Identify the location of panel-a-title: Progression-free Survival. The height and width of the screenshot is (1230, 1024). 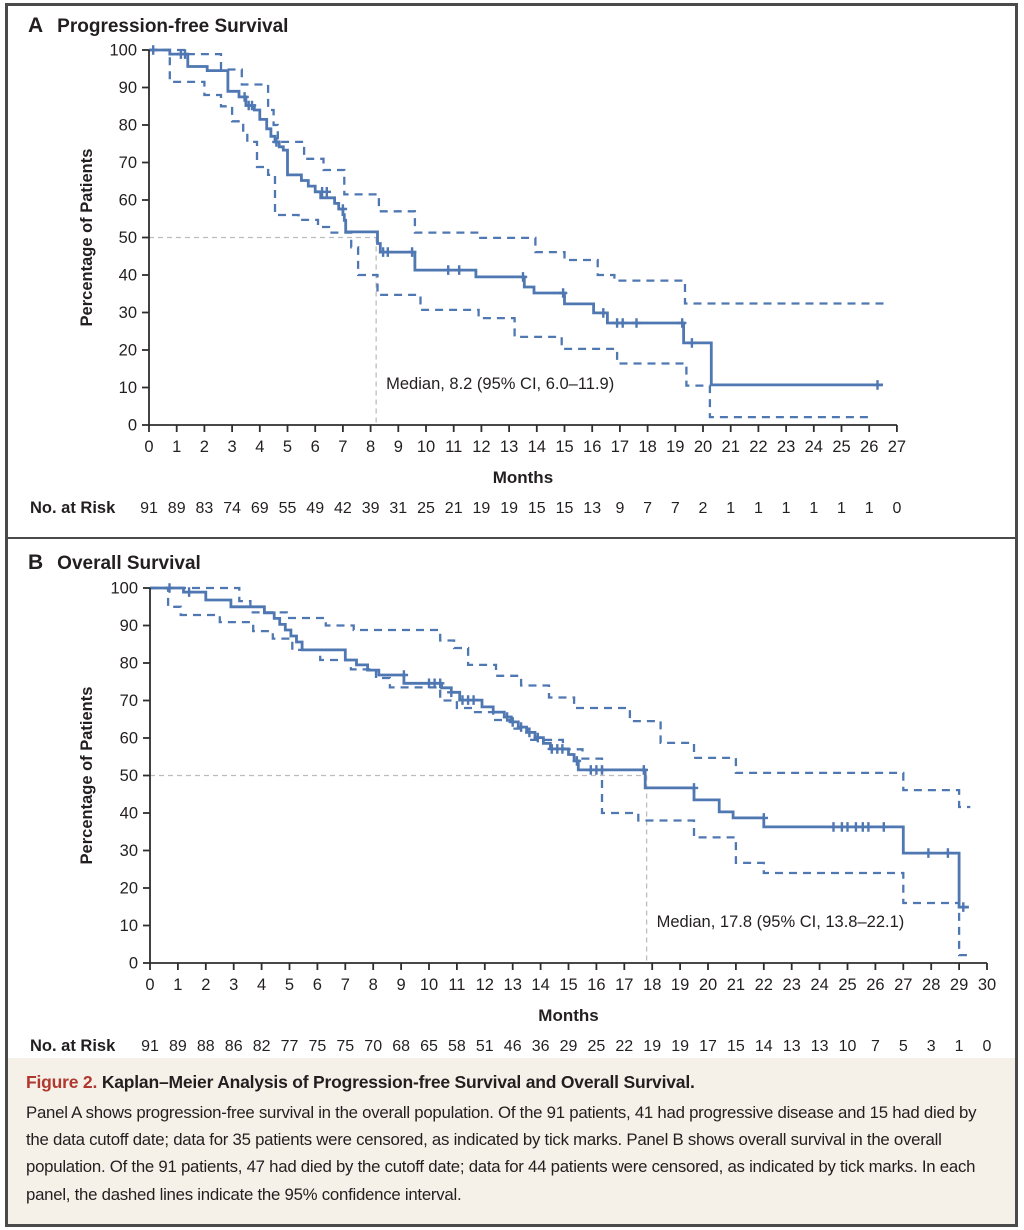
(173, 26).